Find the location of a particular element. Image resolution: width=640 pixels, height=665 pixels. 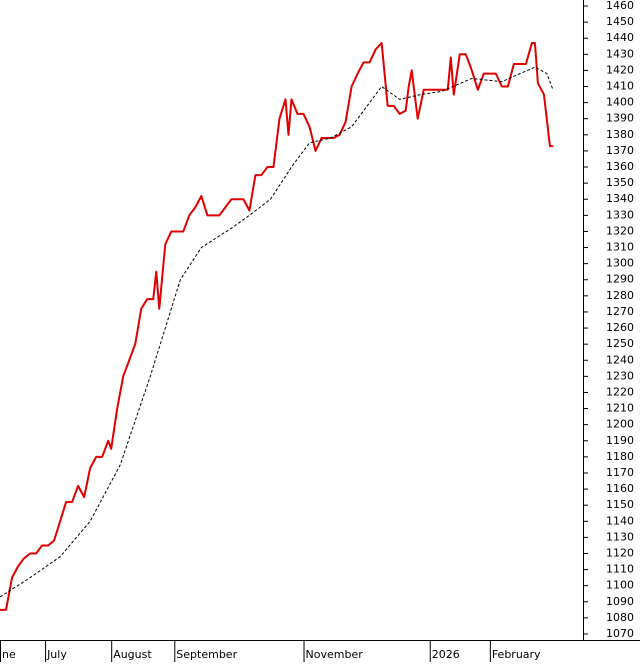

y-tick-label: 1140 is located at coordinates (620, 520).